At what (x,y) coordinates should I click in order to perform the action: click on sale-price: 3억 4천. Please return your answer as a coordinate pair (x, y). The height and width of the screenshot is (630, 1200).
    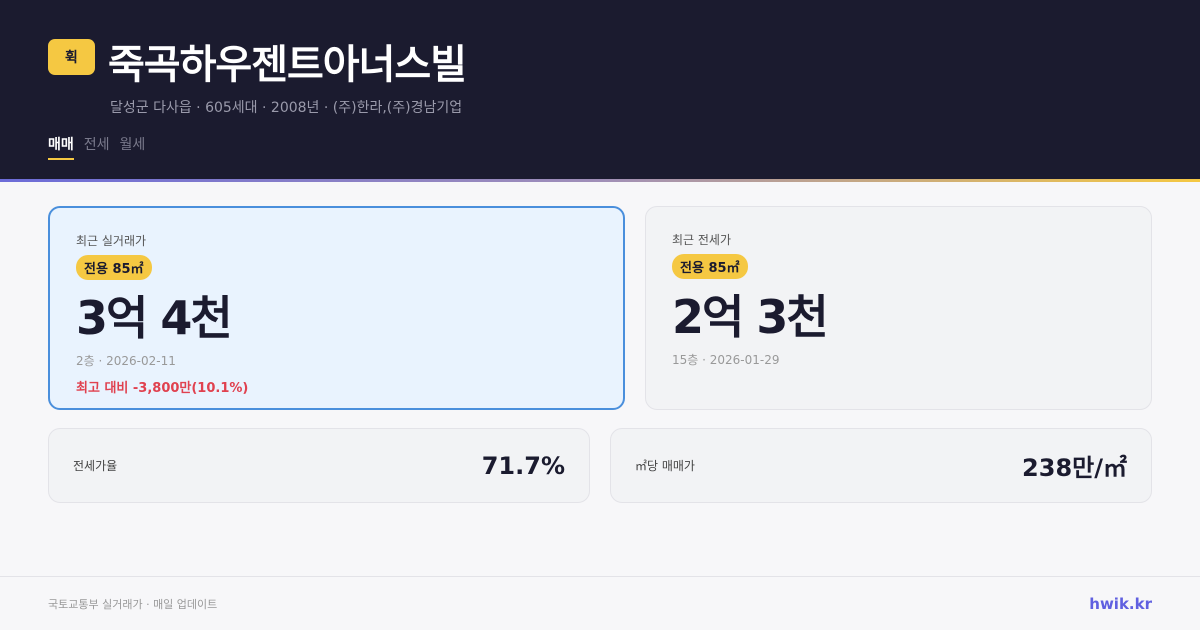
    Looking at the image, I should click on (154, 318).